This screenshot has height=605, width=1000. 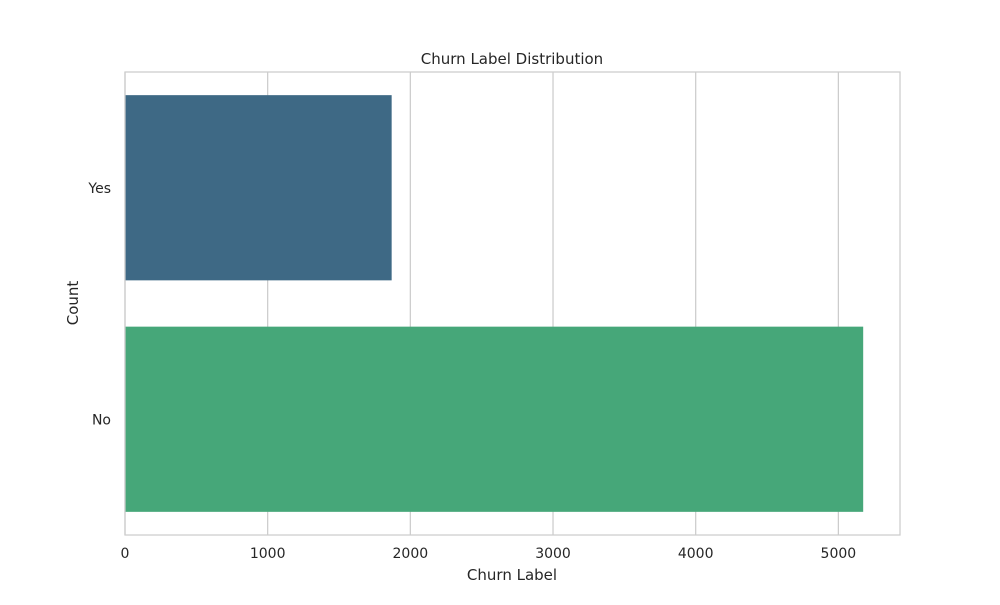 I want to click on x-tick-labels: 0 1000 2000 3000 4000 5000, so click(x=489, y=554).